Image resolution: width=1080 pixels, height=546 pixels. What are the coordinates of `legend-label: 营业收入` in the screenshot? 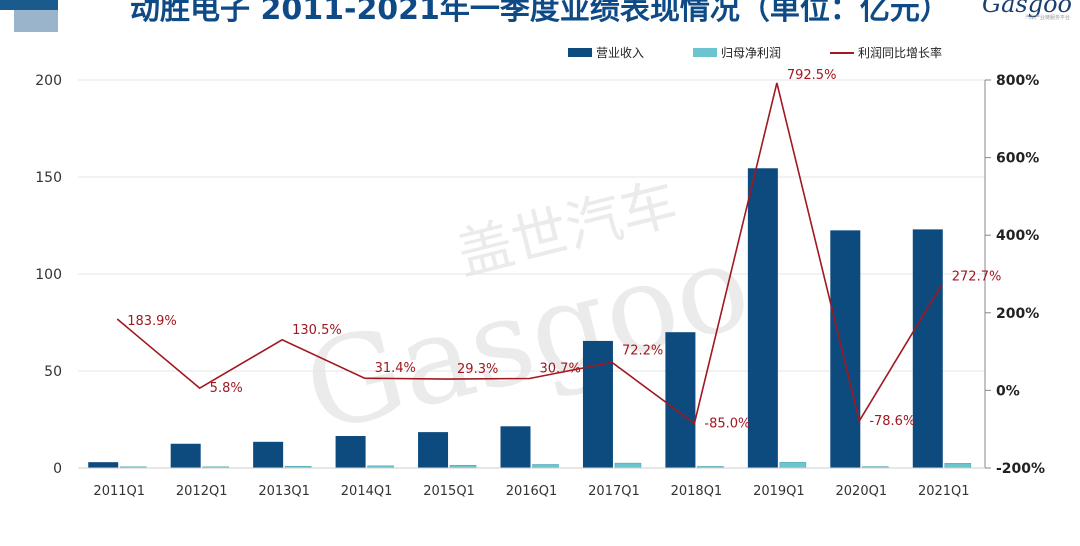 It's located at (620, 53).